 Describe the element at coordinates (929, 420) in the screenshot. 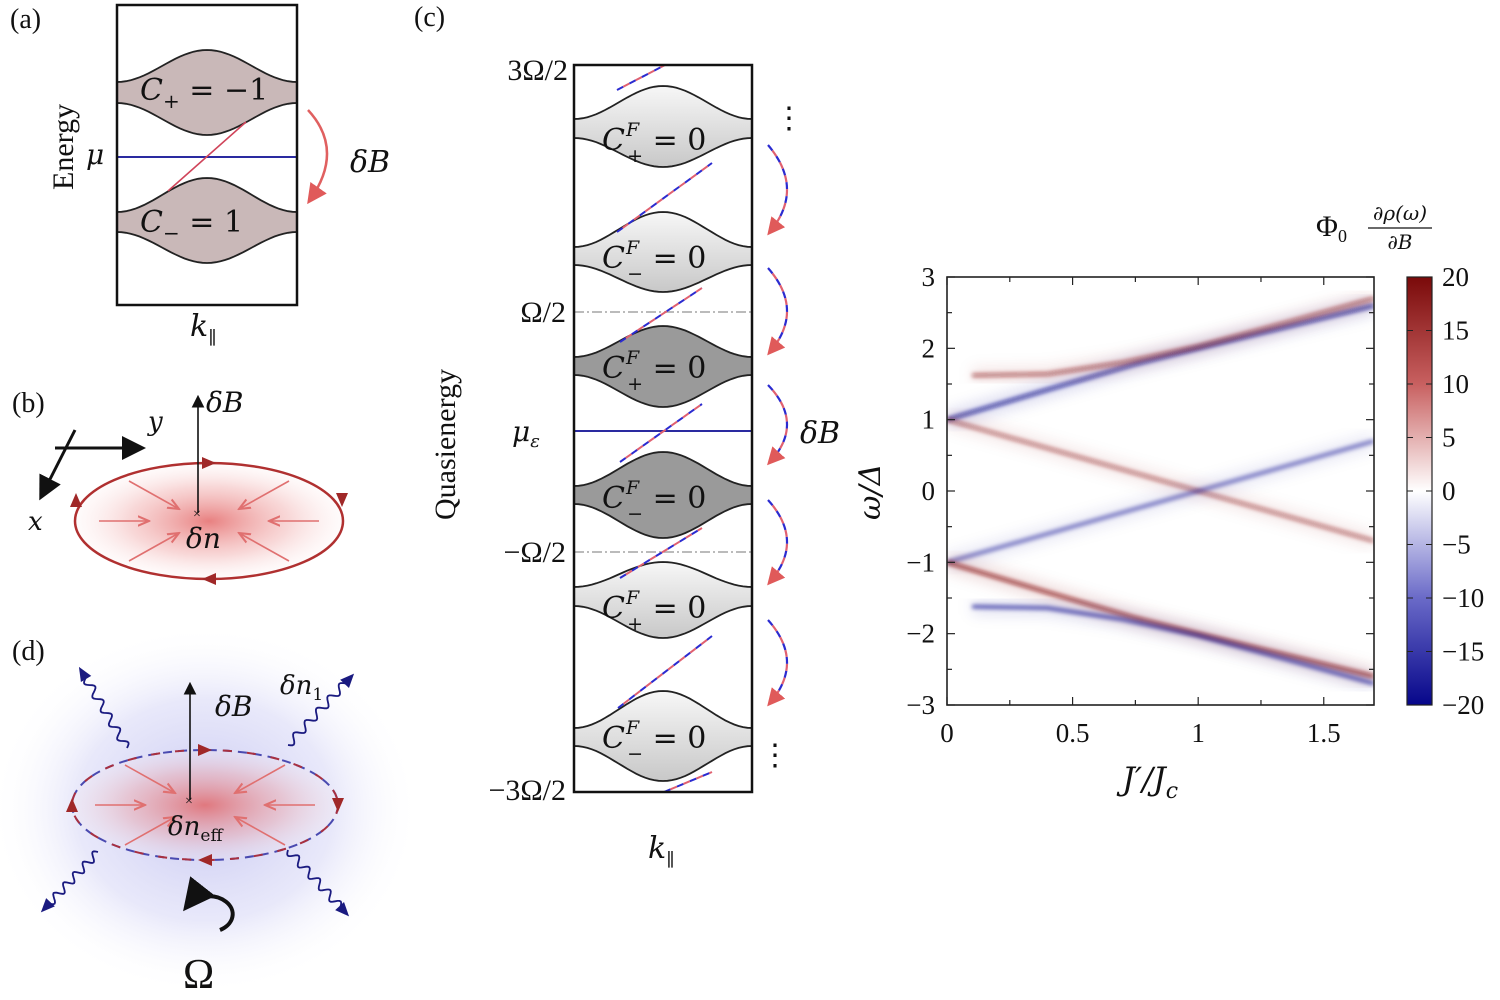

I see `y-tick-label: 1` at that location.